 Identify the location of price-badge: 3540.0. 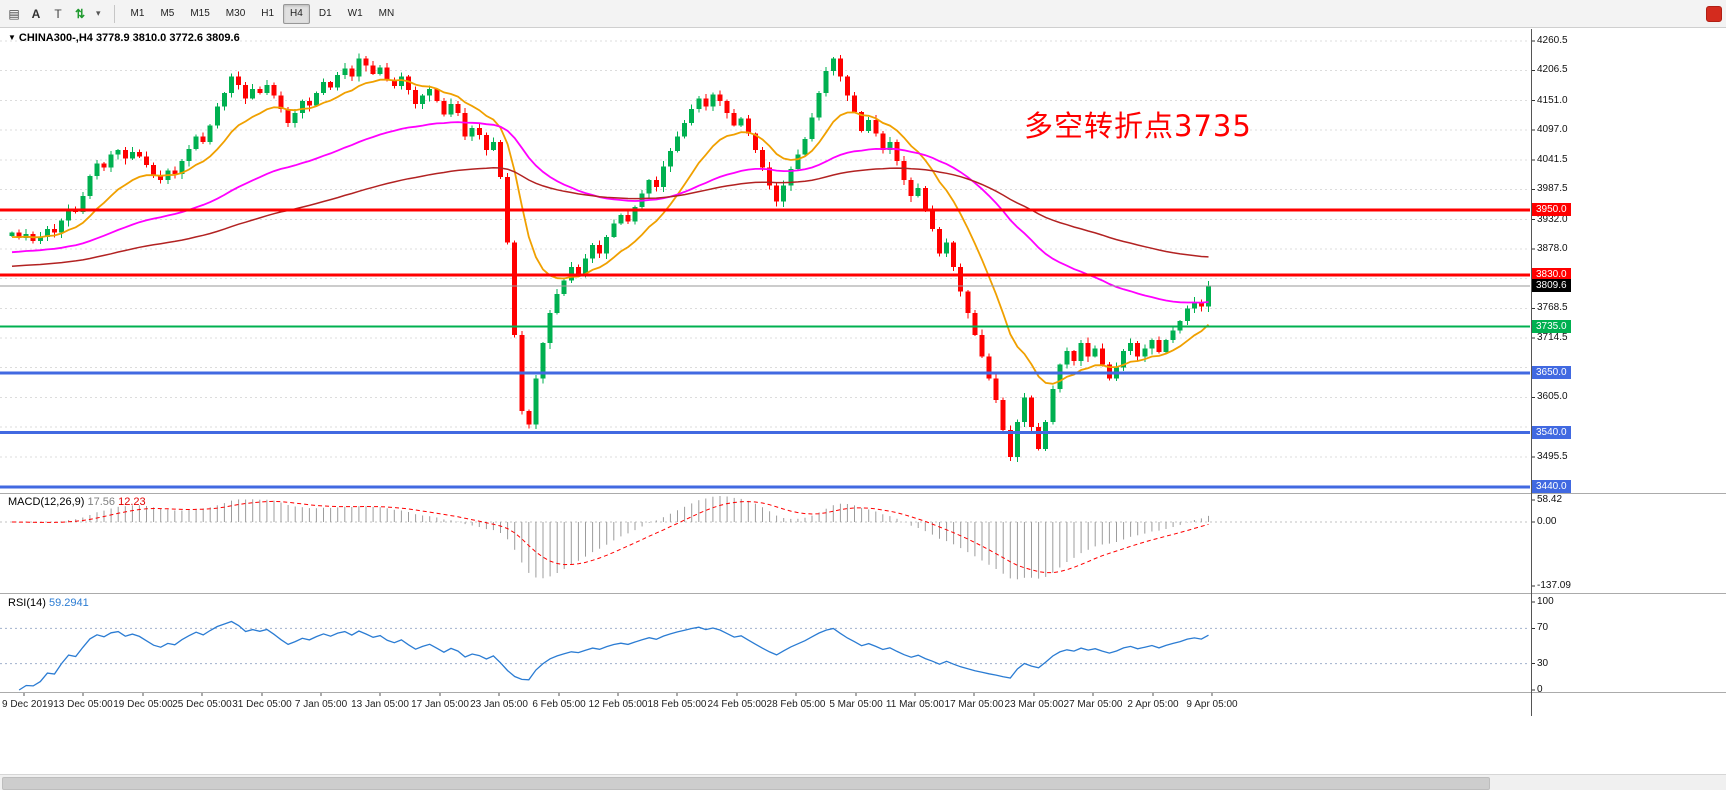
(1551, 432).